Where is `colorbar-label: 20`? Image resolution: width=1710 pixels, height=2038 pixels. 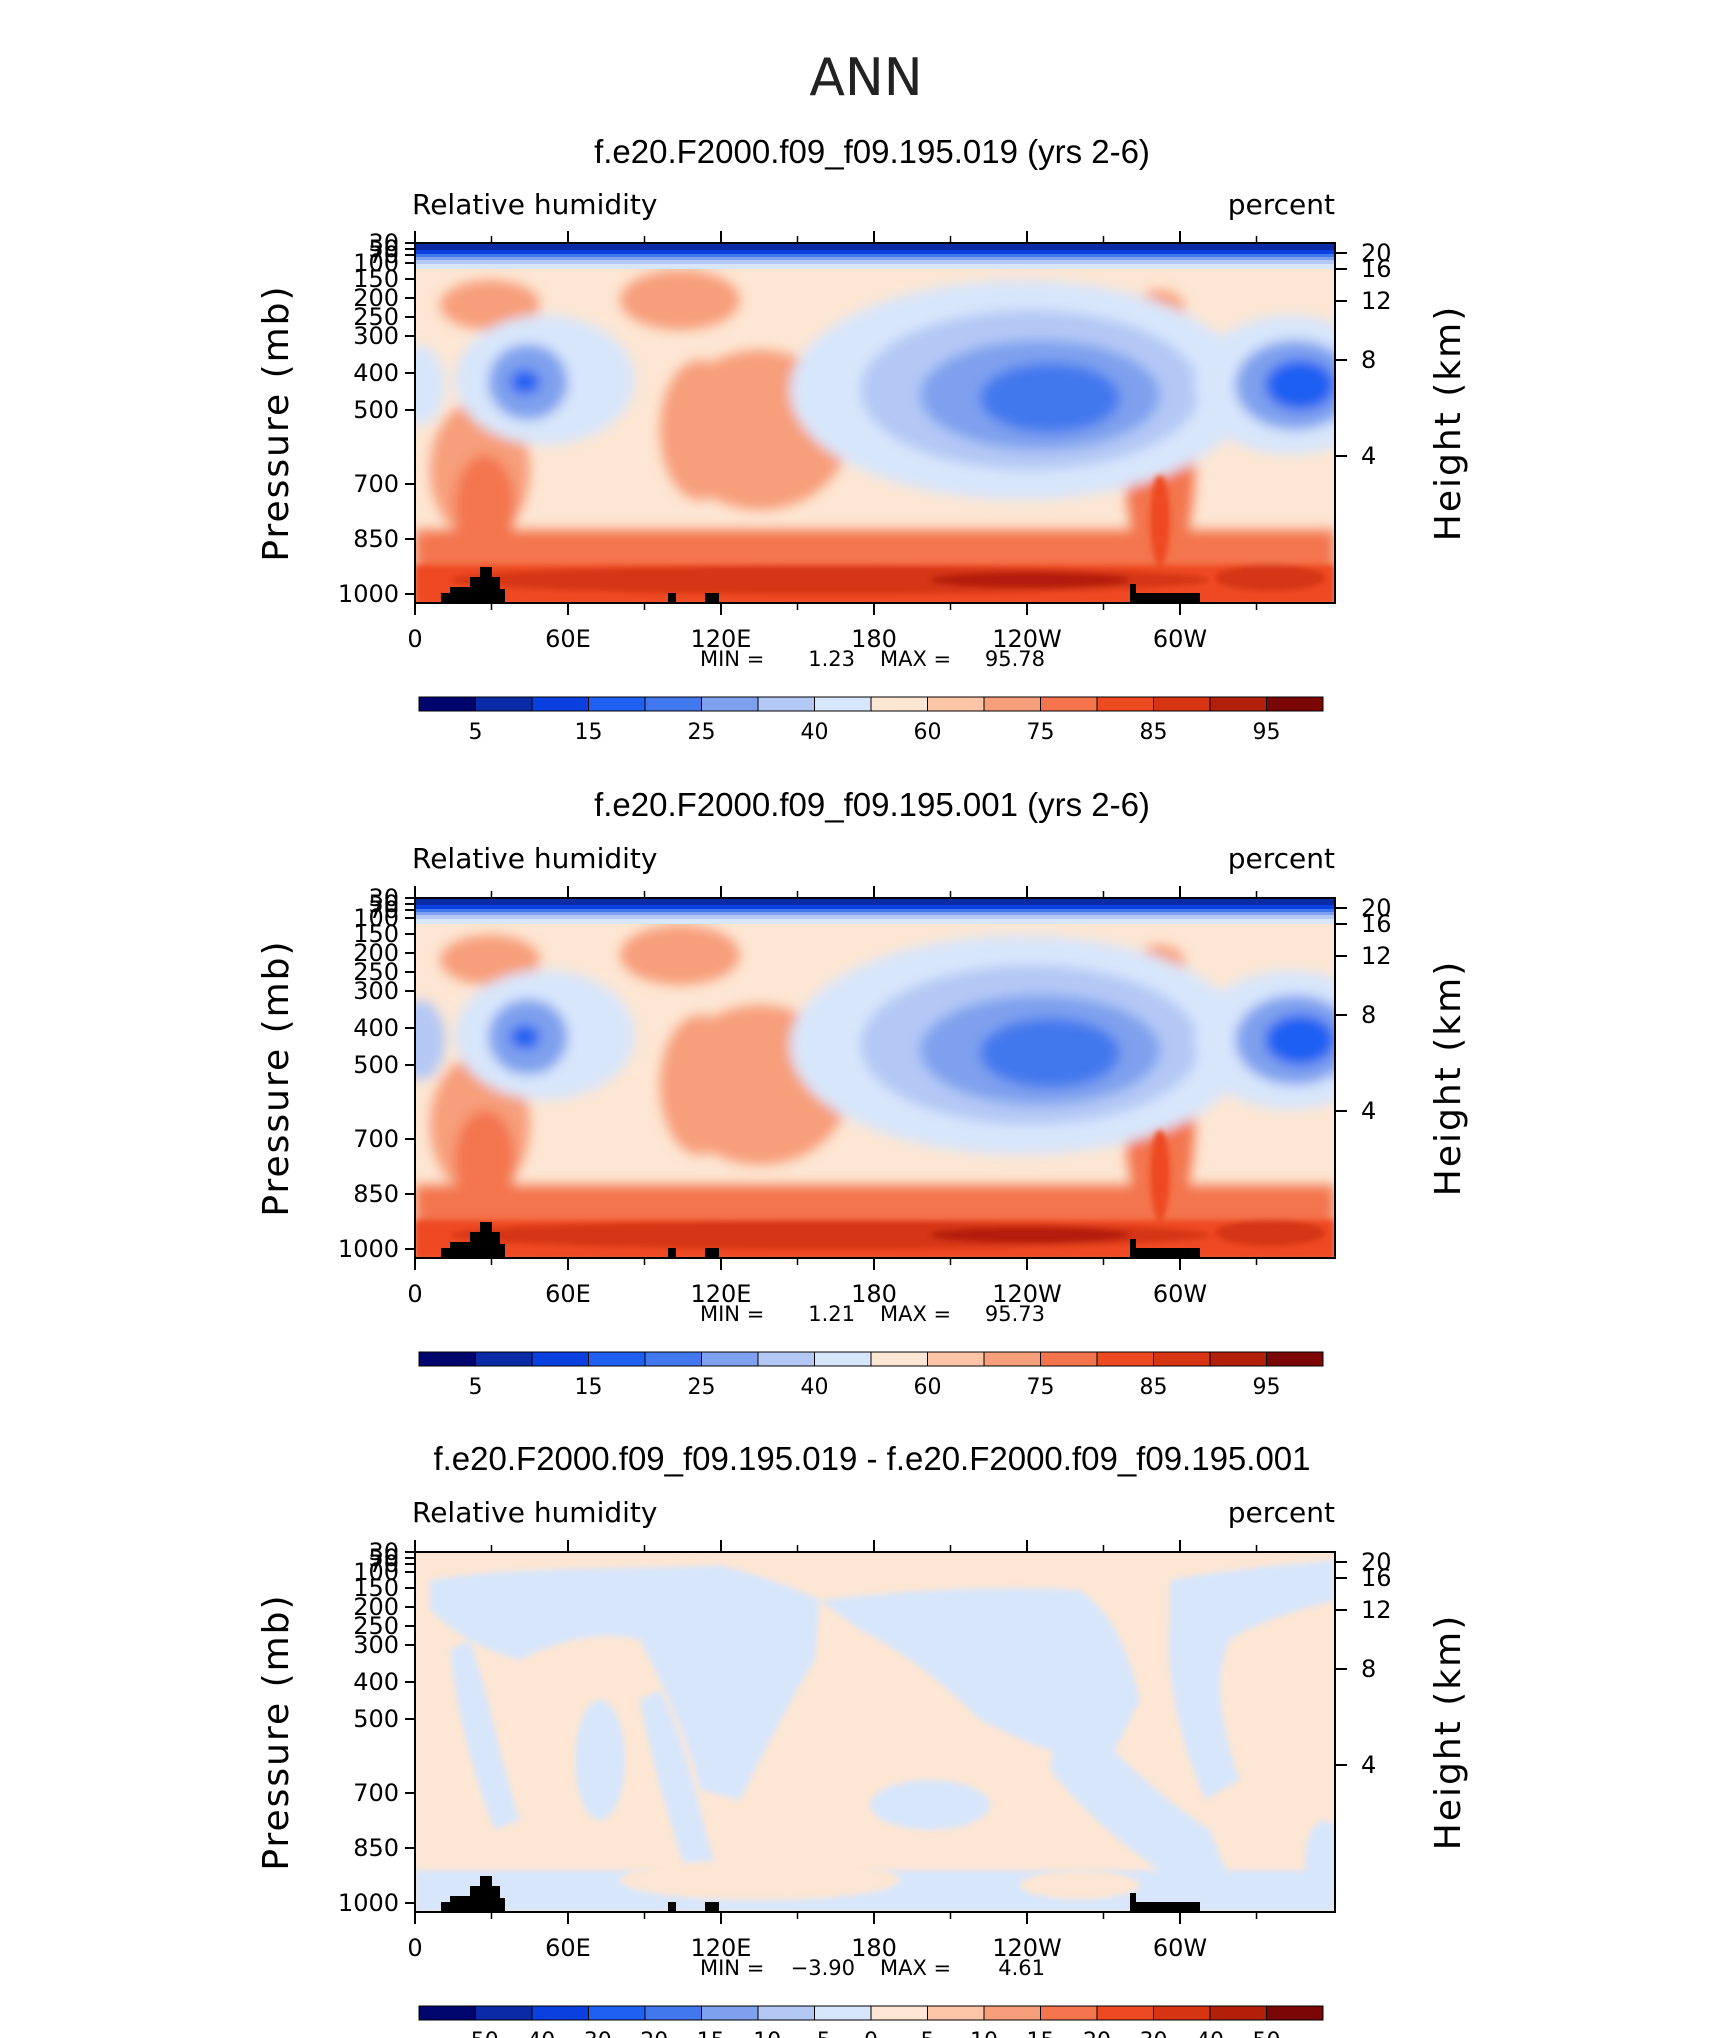 colorbar-label: 20 is located at coordinates (1097, 2033).